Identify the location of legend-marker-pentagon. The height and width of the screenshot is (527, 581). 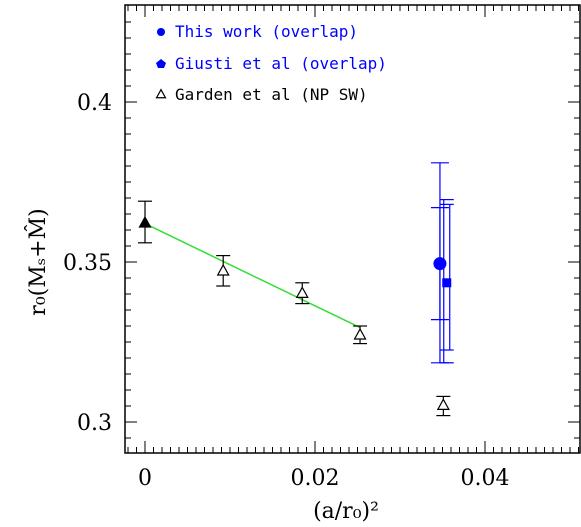
(161, 63).